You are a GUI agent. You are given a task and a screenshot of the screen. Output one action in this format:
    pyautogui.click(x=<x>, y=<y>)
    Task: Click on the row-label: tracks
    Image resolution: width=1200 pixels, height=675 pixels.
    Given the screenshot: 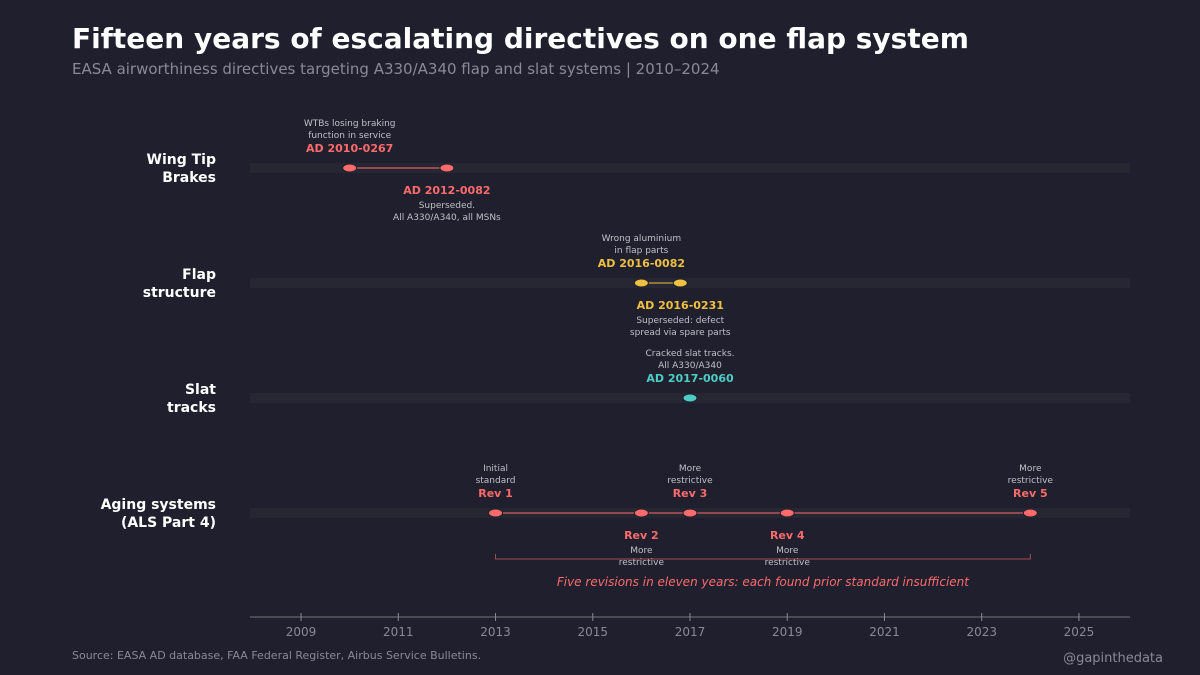 What is the action you would take?
    pyautogui.click(x=191, y=408)
    